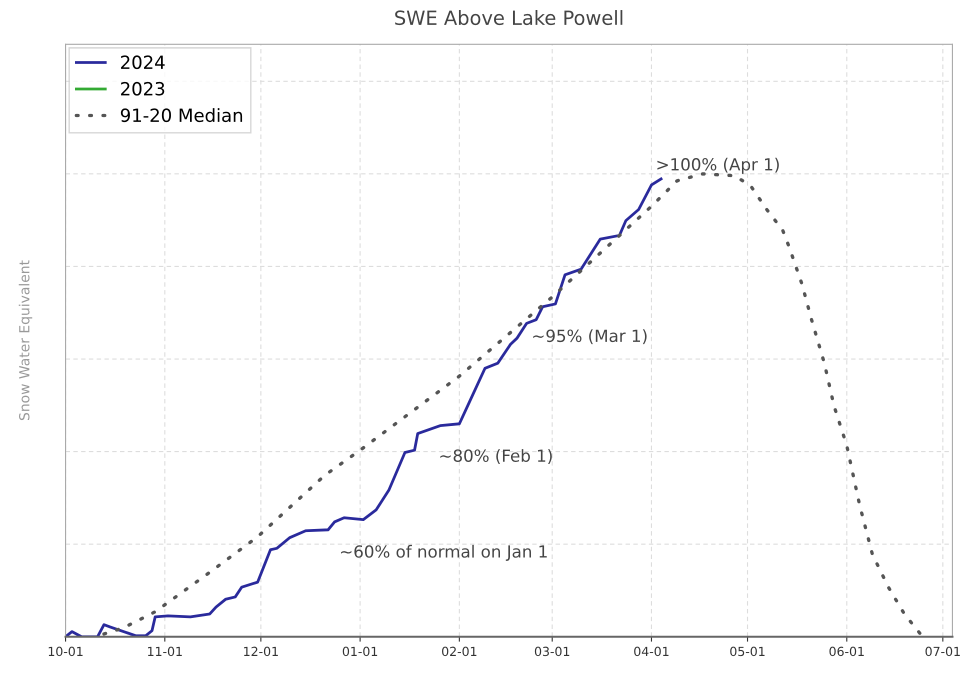 This screenshot has height=681, width=964. What do you see at coordinates (444, 552) in the screenshot?
I see `annotation: ~60% of normal on Jan 1` at bounding box center [444, 552].